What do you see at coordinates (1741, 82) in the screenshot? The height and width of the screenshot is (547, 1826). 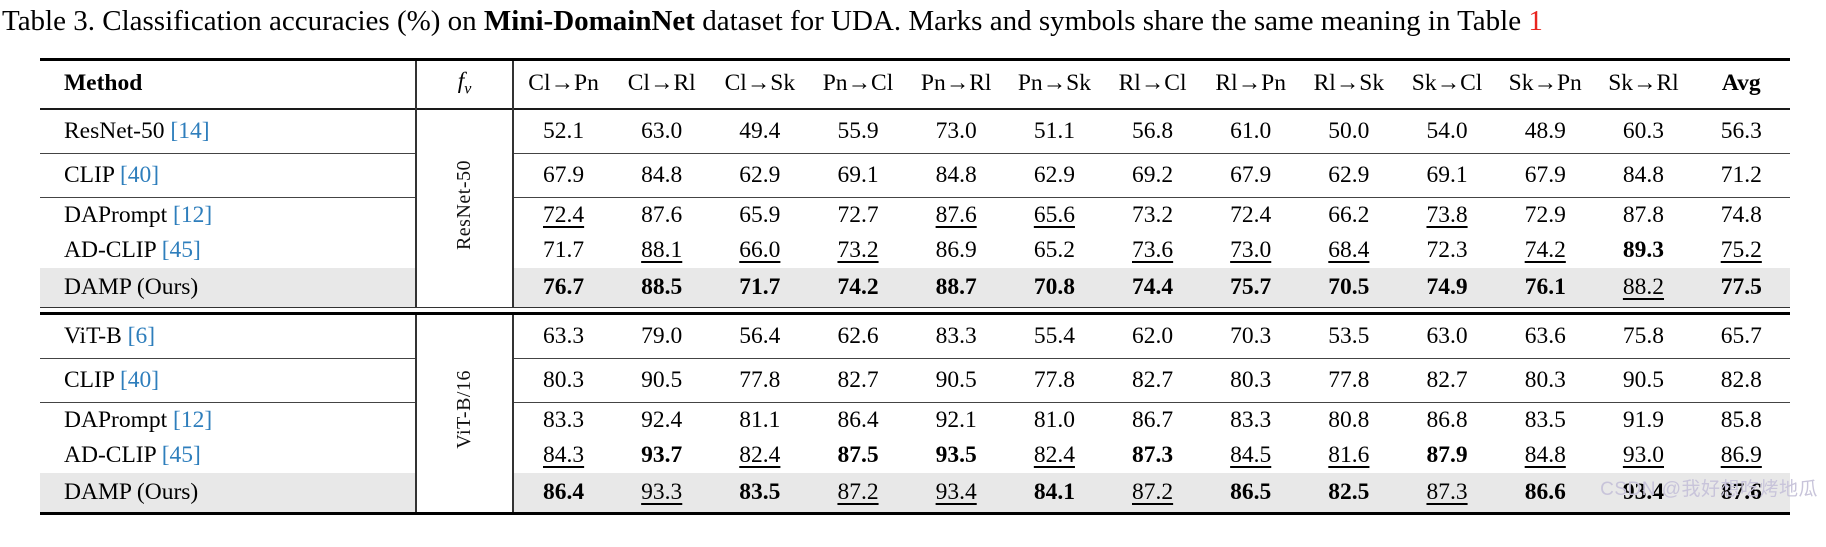 I see `col-header: Avg` at bounding box center [1741, 82].